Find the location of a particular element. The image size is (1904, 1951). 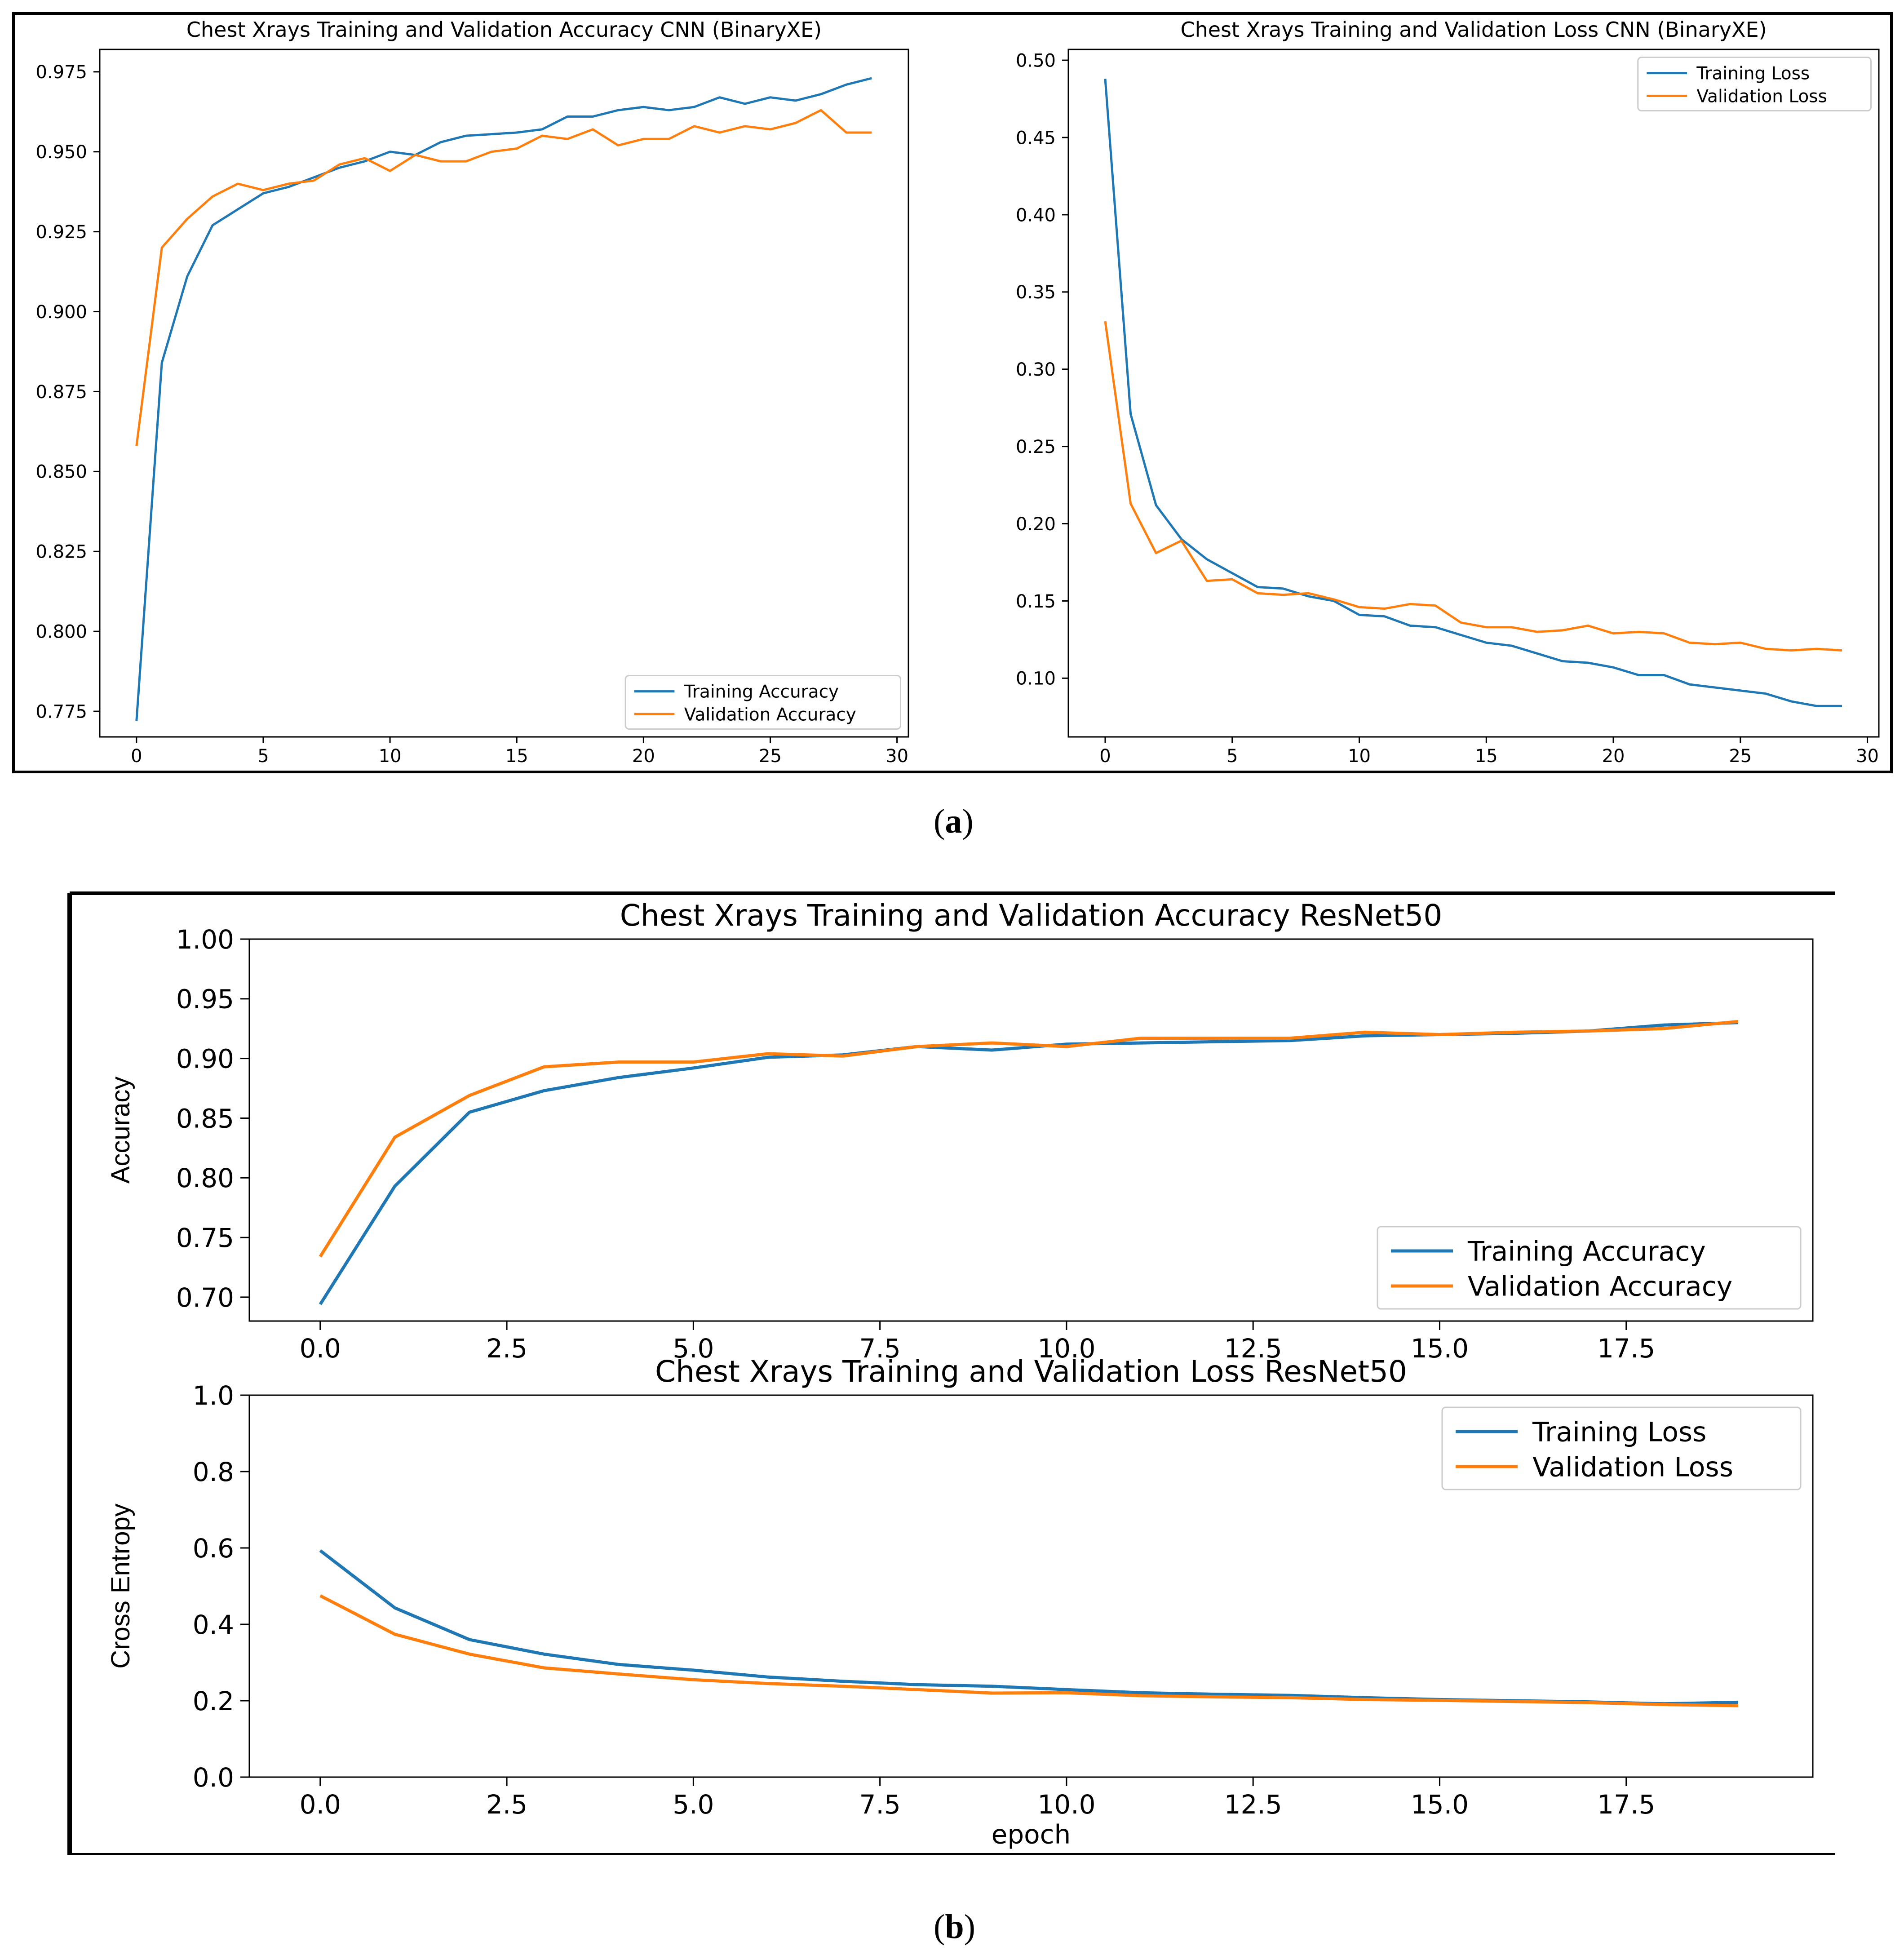

y-tick-label: 0.975 is located at coordinates (61, 72).